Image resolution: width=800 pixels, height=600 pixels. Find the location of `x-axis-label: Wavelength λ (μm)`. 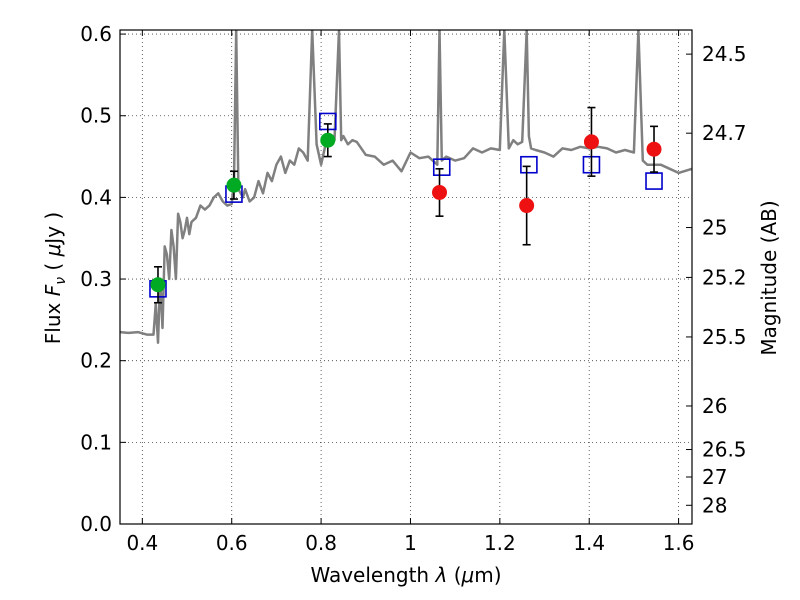

x-axis-label: Wavelength λ (μm) is located at coordinates (405, 575).